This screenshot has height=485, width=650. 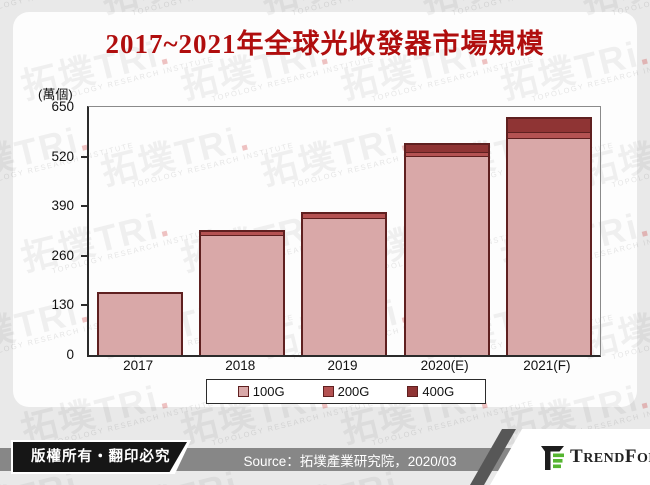 What do you see at coordinates (138, 365) in the screenshot?
I see `x-tick-label-2017: 2017` at bounding box center [138, 365].